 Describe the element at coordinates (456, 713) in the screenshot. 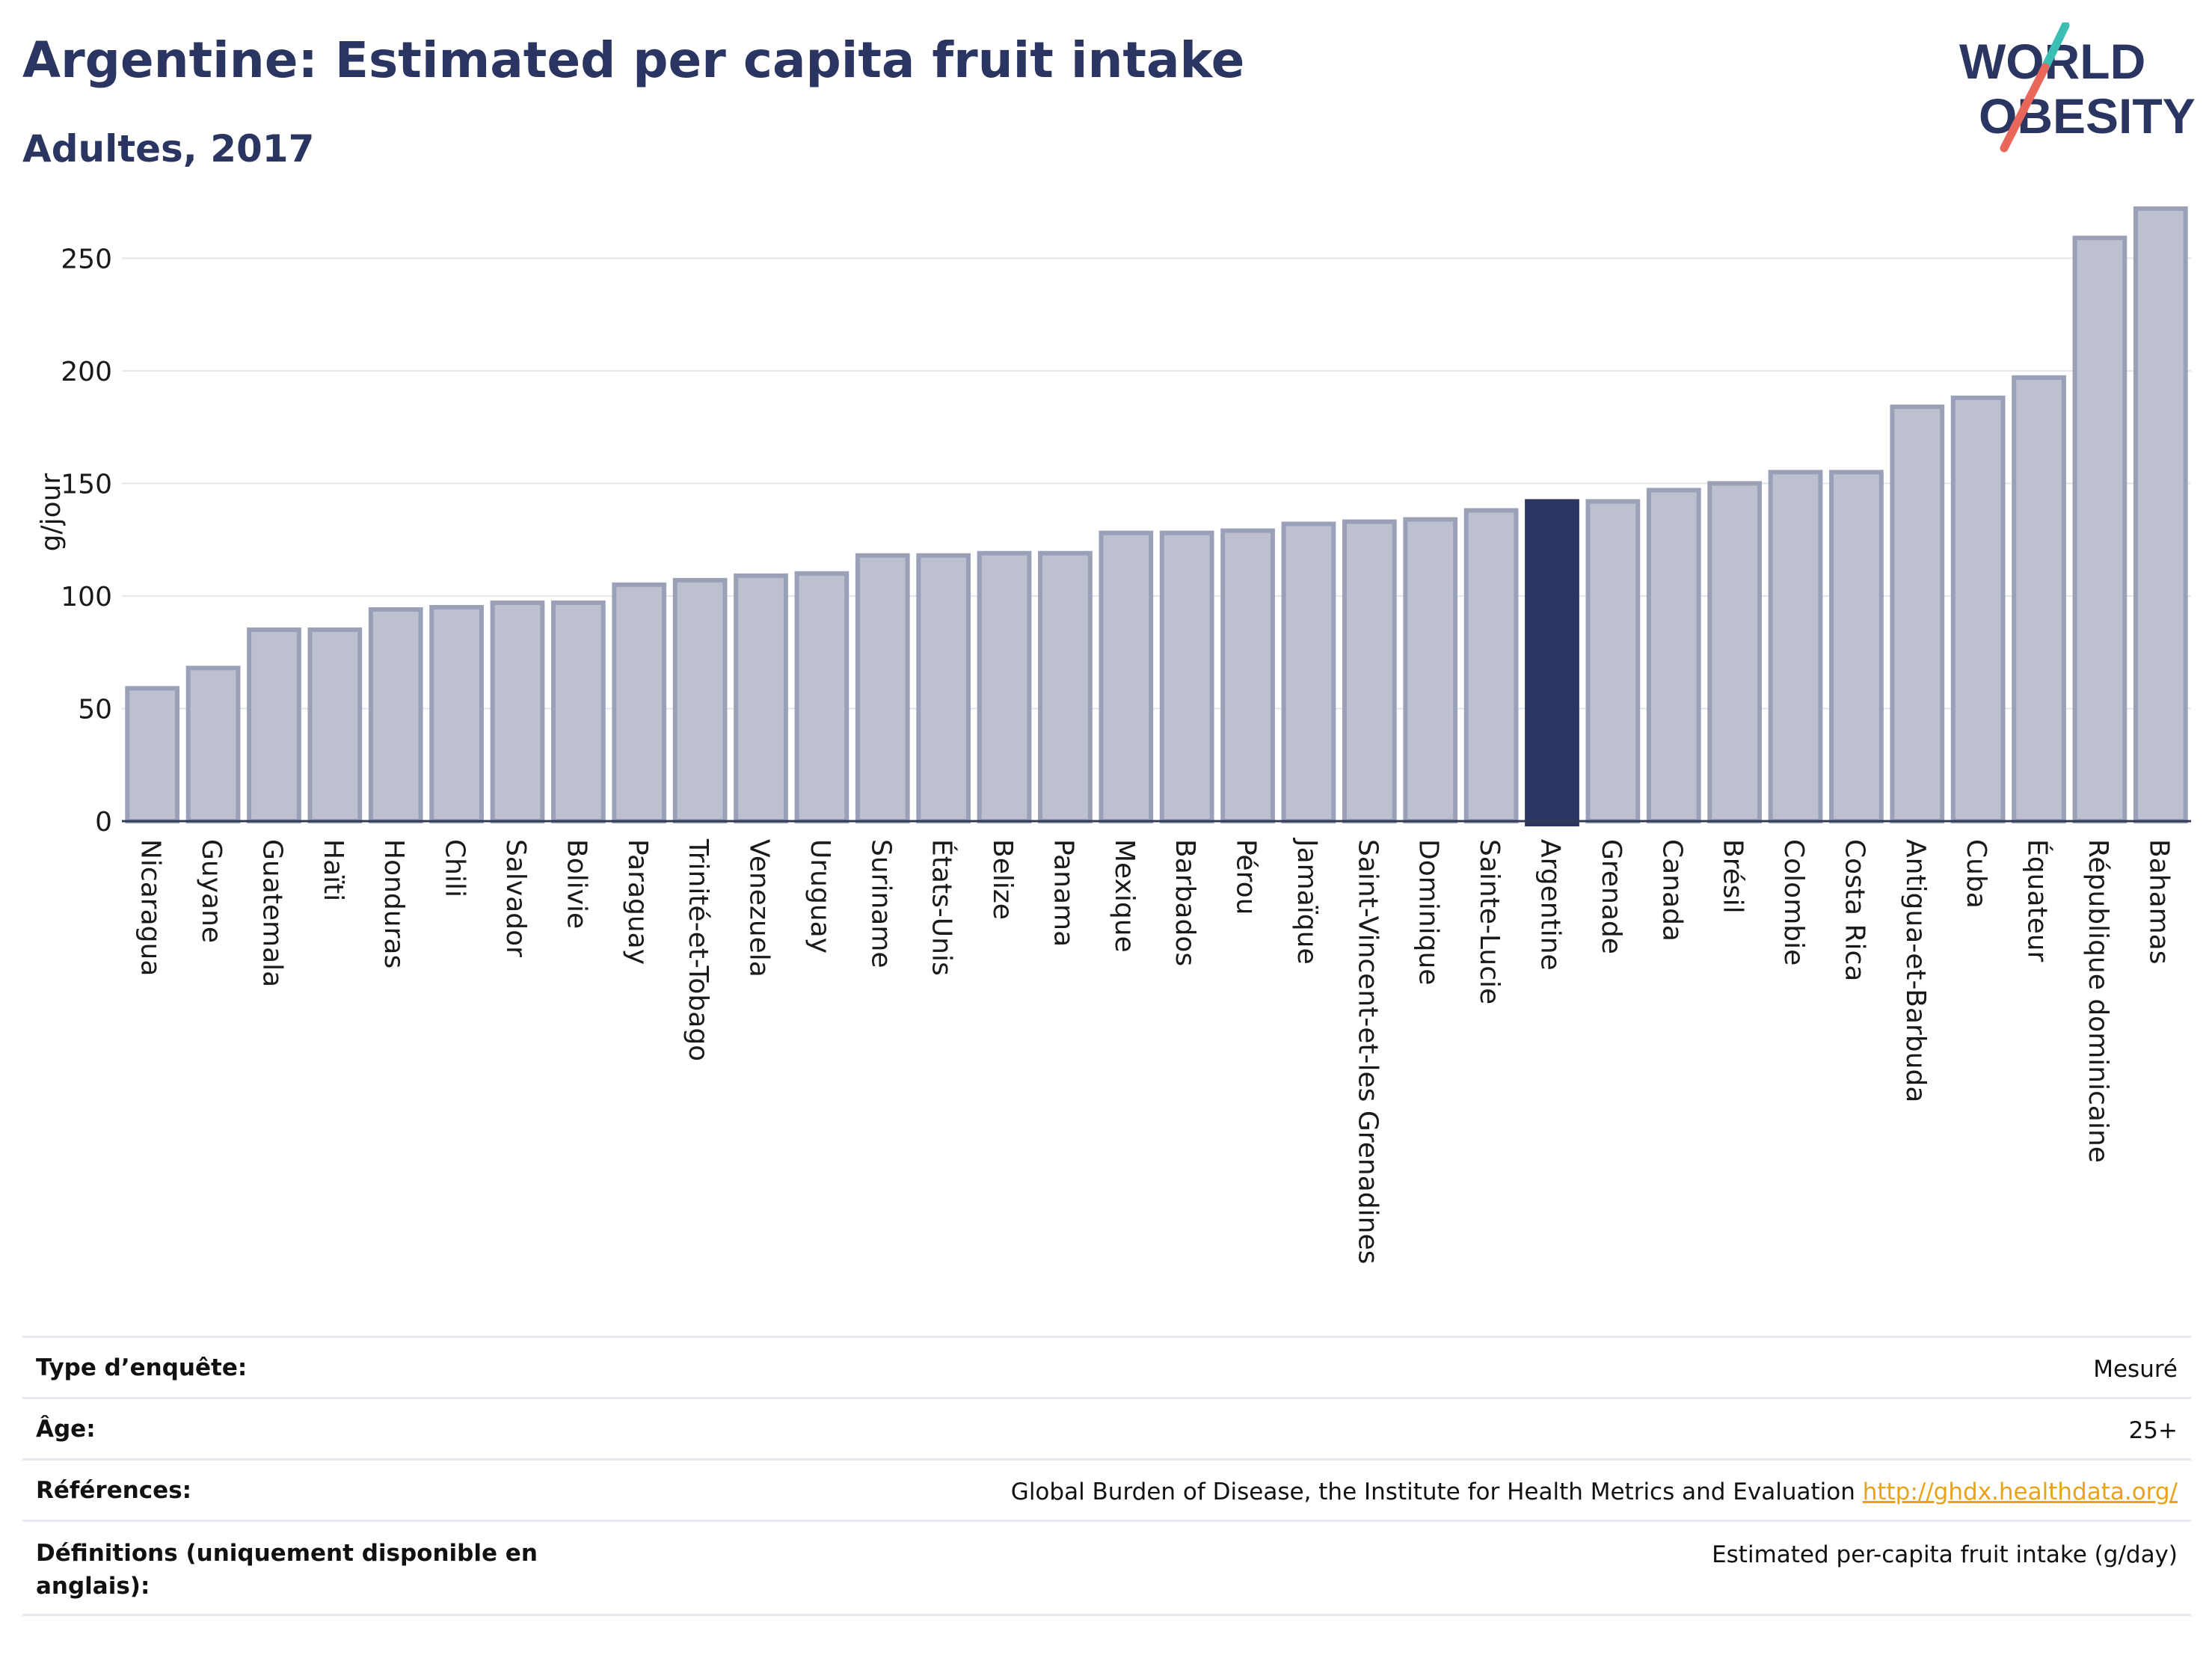

I see `bar-chili` at that location.